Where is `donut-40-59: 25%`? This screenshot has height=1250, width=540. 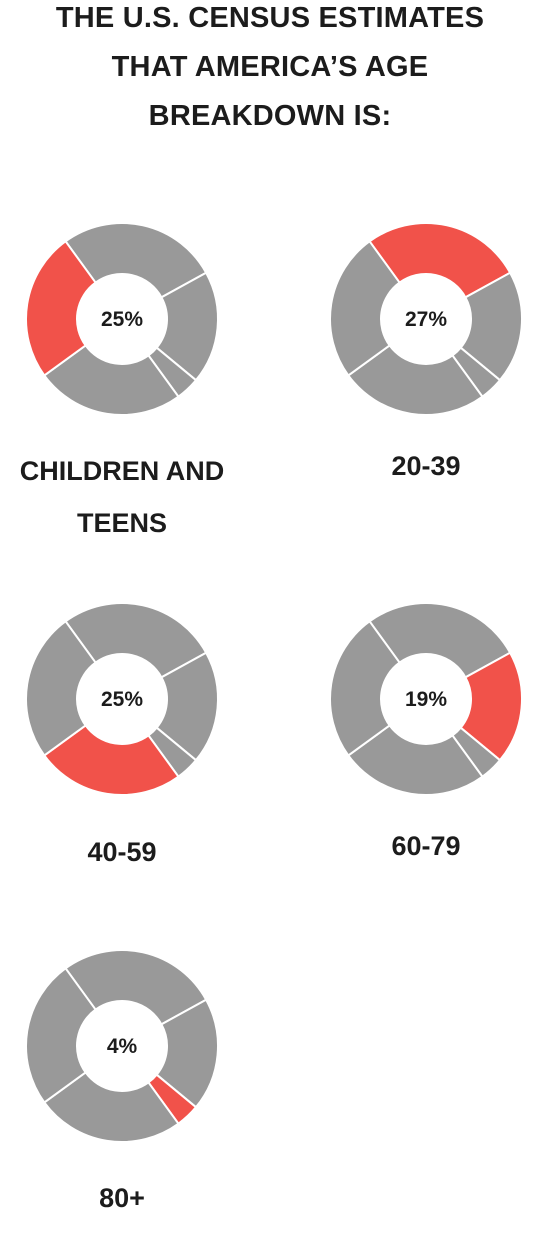
donut-40-59: 25% is located at coordinates (122, 699).